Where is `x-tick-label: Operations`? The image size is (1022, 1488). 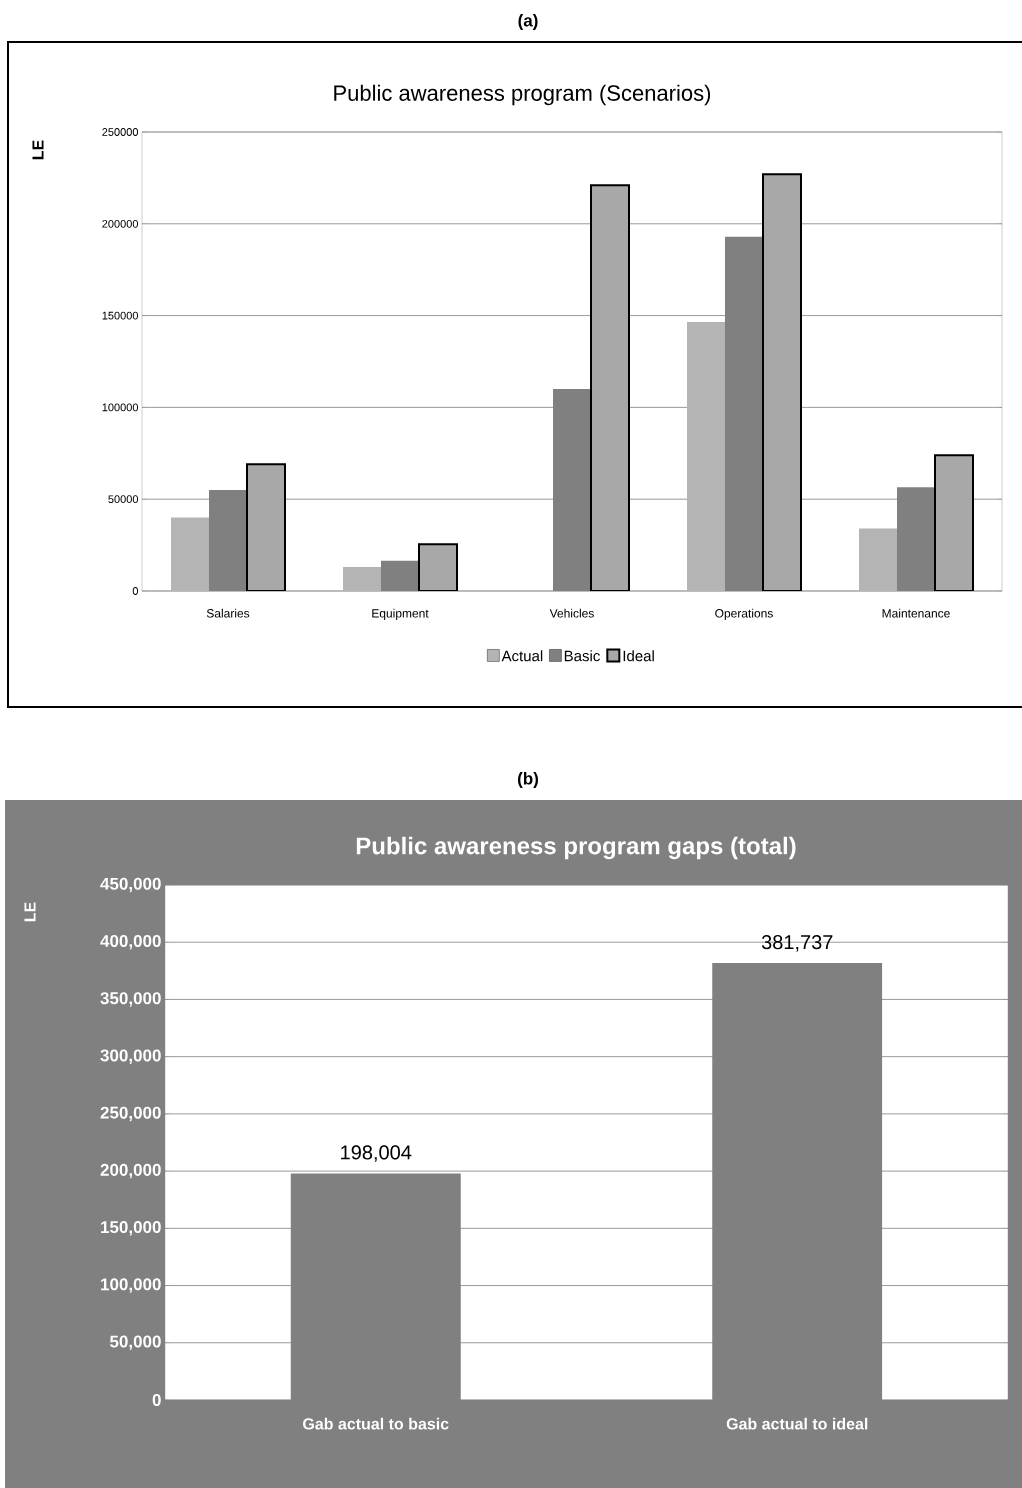
x-tick-label: Operations is located at coordinates (744, 614).